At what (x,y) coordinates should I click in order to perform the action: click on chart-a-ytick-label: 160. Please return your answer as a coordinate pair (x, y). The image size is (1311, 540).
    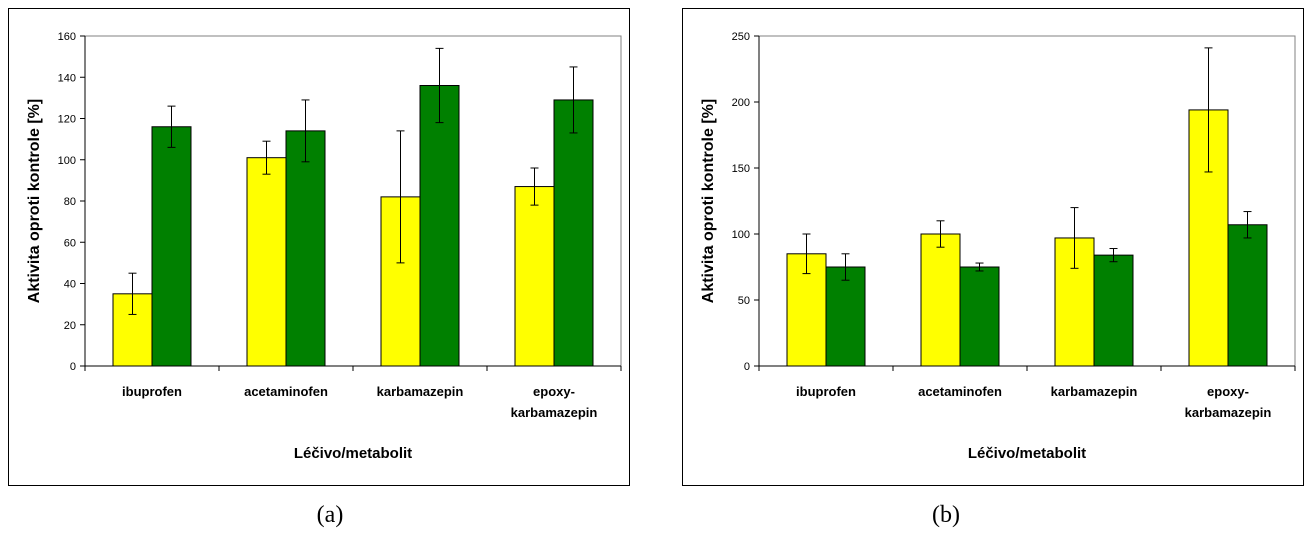
    Looking at the image, I should click on (67, 37).